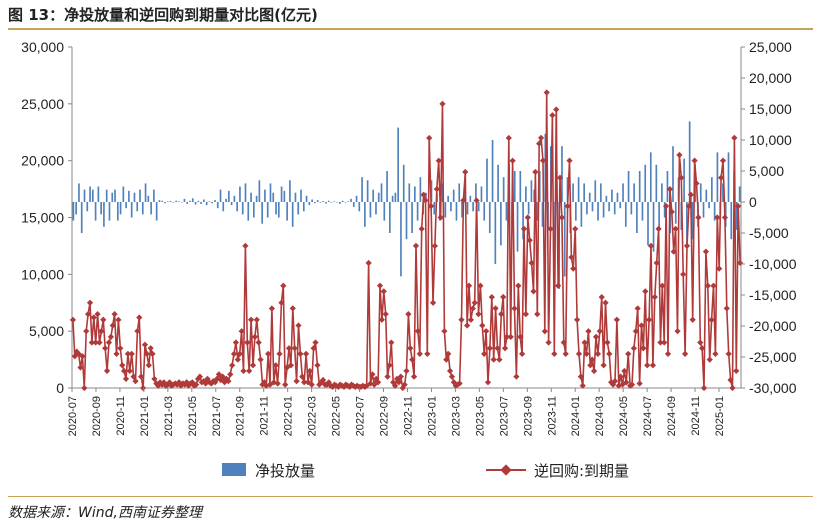 The height and width of the screenshot is (526, 821). Describe the element at coordinates (720, 416) in the screenshot. I see `x-tick-label: 2025-01` at that location.